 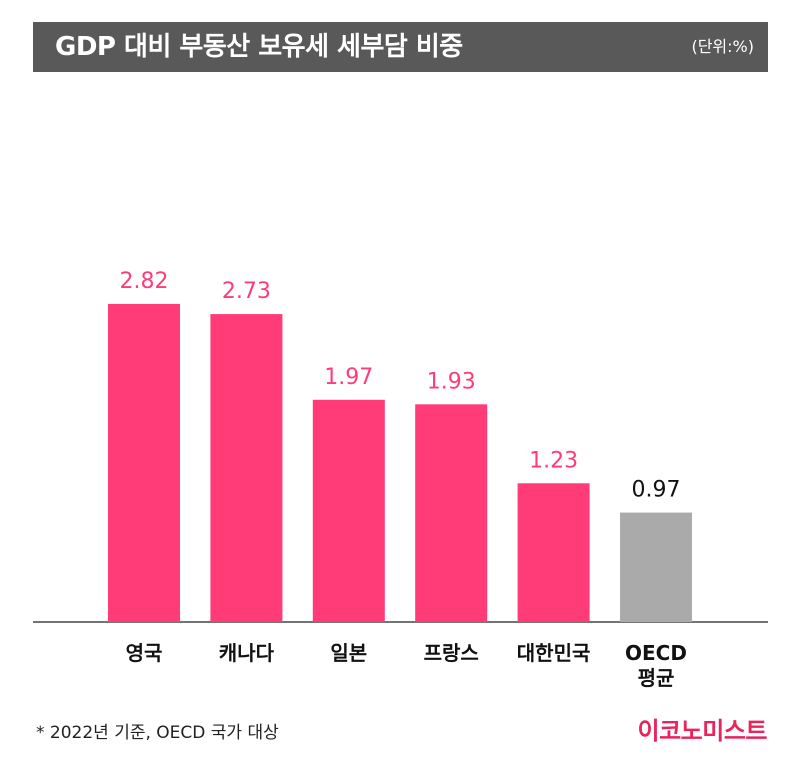 What do you see at coordinates (144, 653) in the screenshot?
I see `x-tick-label: 영국` at bounding box center [144, 653].